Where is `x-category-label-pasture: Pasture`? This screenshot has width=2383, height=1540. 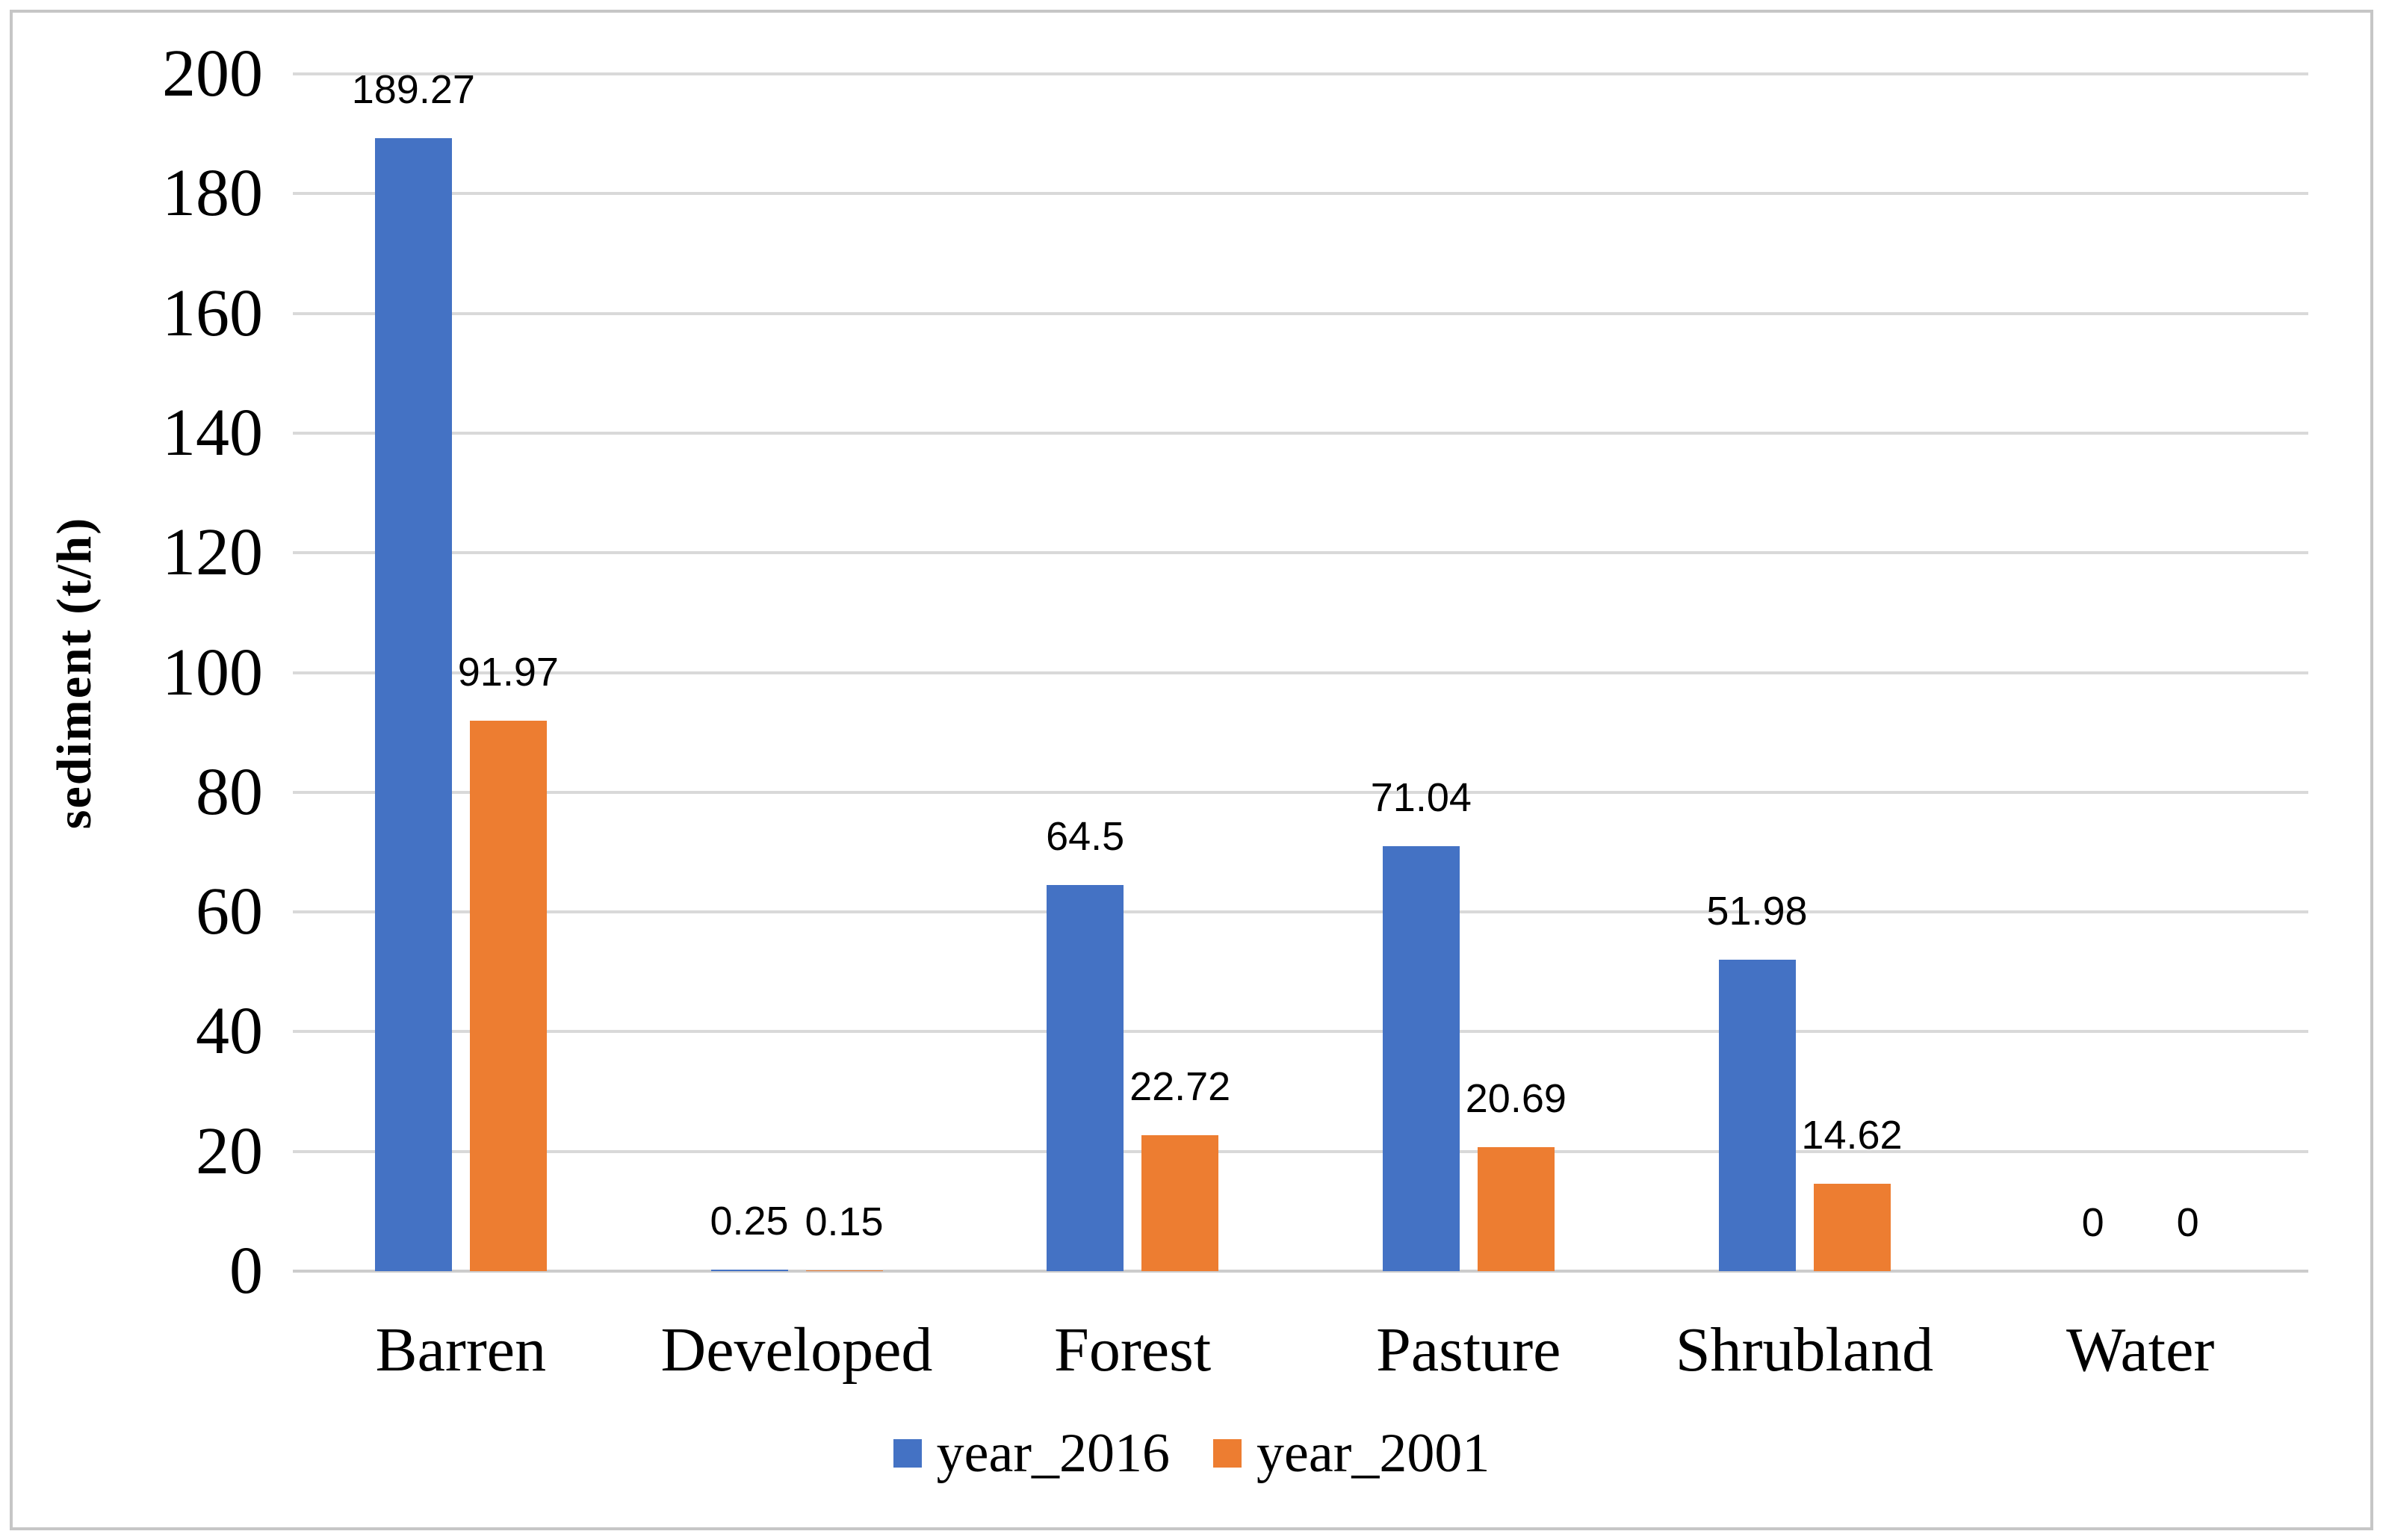 x-category-label-pasture: Pasture is located at coordinates (1468, 1350).